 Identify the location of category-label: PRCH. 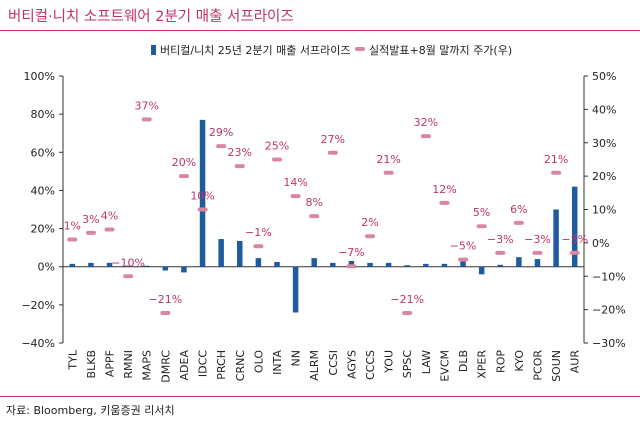
(221, 365).